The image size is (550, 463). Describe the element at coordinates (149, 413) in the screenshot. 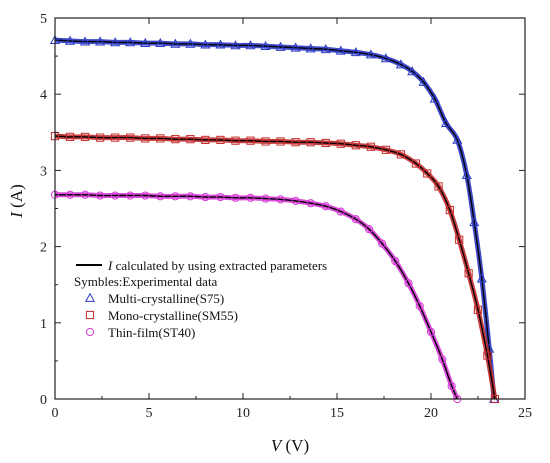

I see `x-tick-label: 5` at that location.